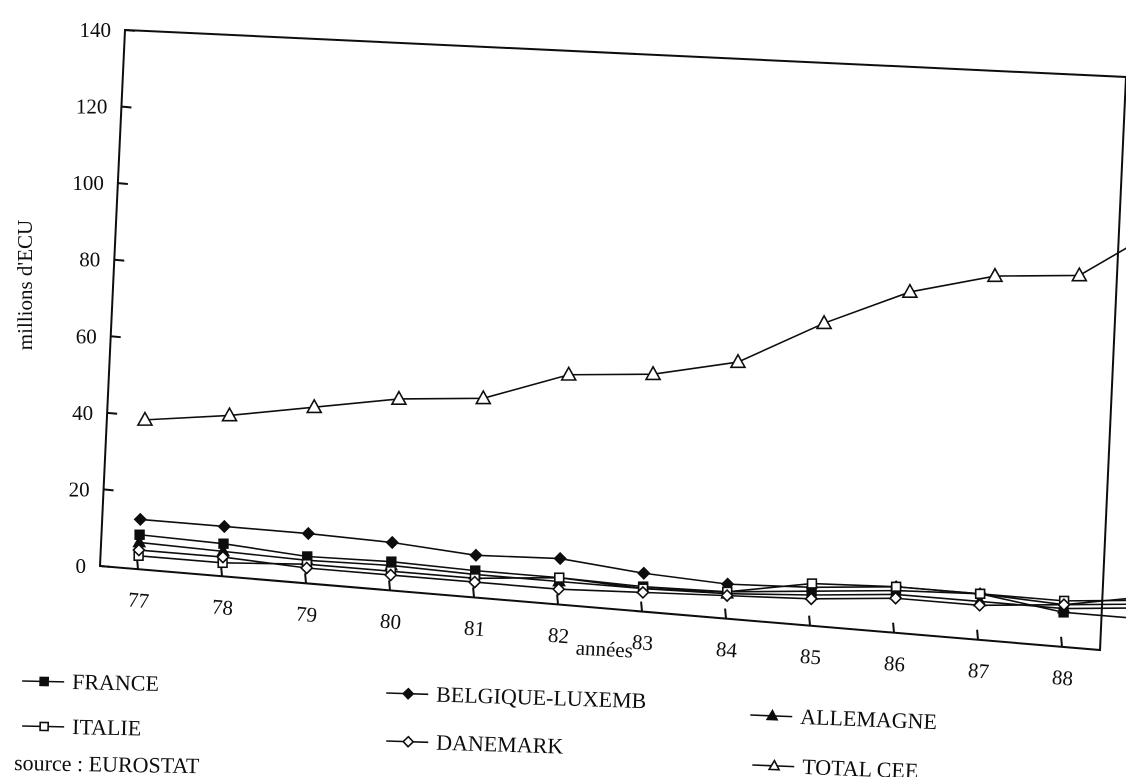 This screenshot has width=1126, height=777. I want to click on series-danemark, so click(629, 577).